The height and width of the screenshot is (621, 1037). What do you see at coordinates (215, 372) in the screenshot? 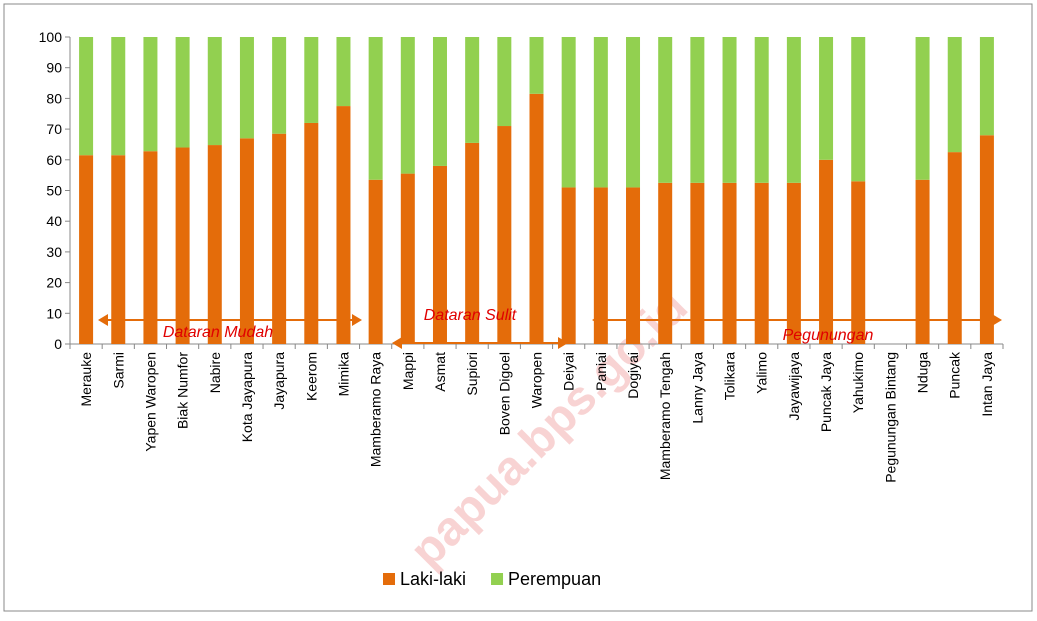
I see `x-tick-label: Nabire` at bounding box center [215, 372].